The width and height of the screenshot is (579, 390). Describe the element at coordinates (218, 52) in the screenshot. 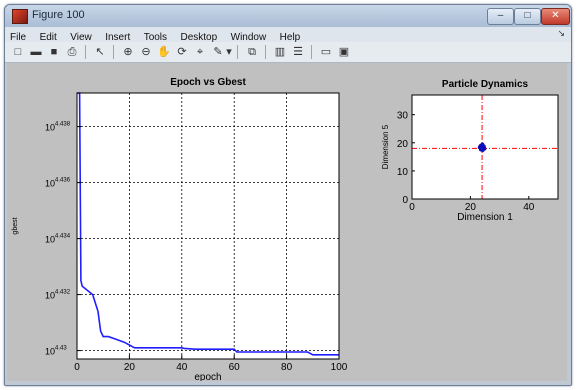

I see `brush-icon: ✎` at that location.